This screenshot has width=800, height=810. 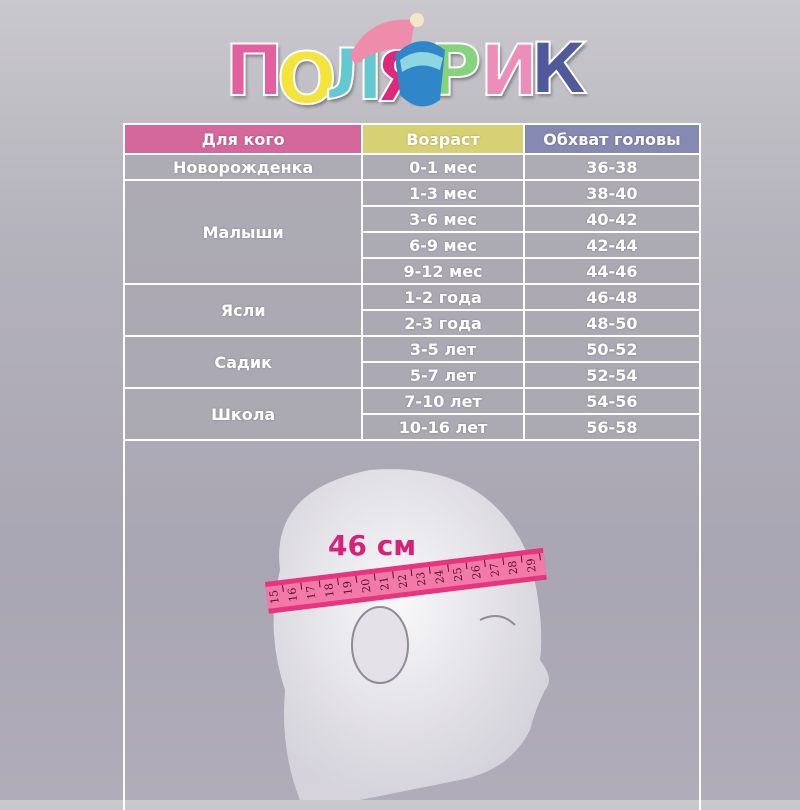 What do you see at coordinates (243, 232) in the screenshot?
I see `group-label: Малыши` at bounding box center [243, 232].